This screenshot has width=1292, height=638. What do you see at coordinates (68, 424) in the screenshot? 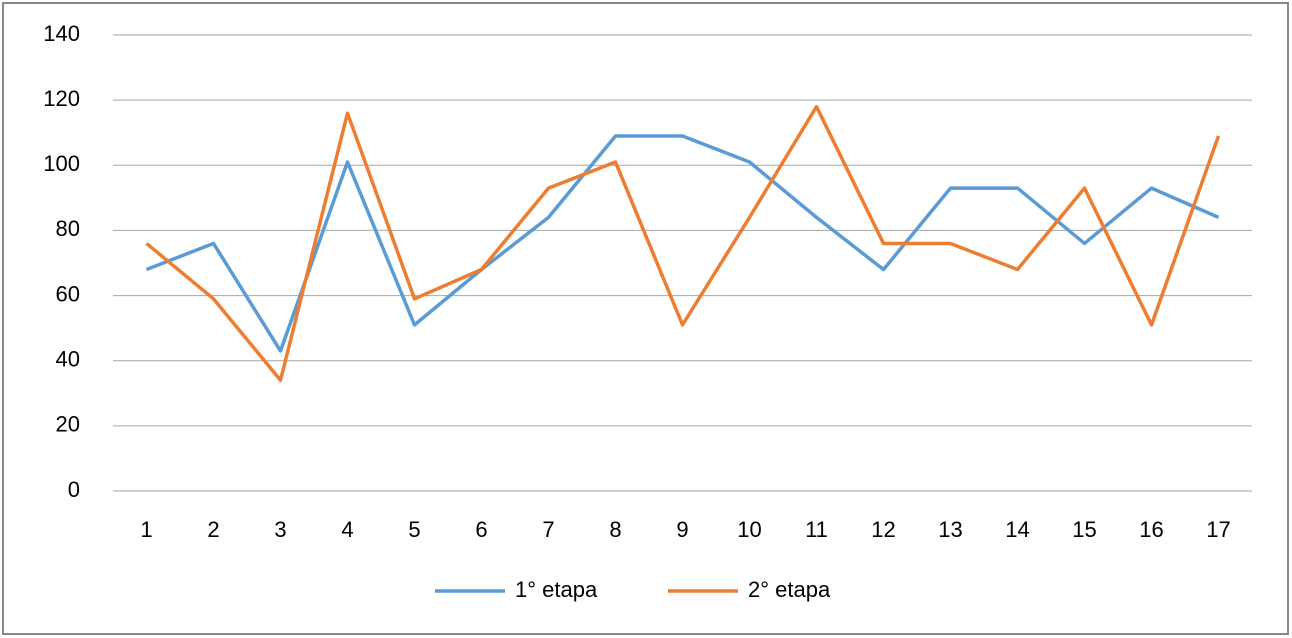
I see `y-tick-label: 20` at bounding box center [68, 424].